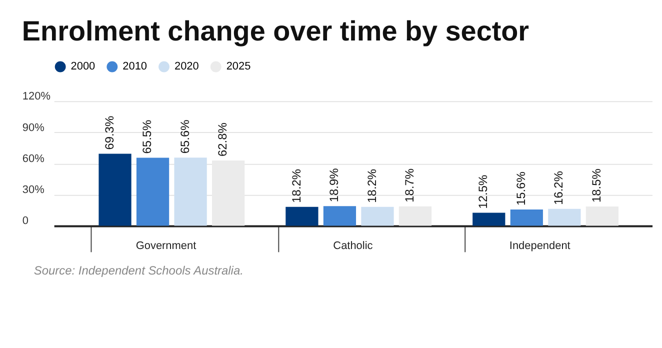  I want to click on x-tick-label: Catholic, so click(353, 246).